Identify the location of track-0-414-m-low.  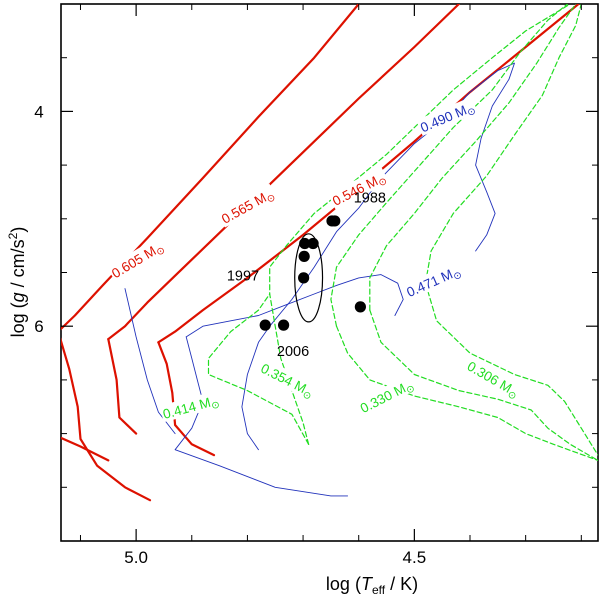
(258, 369).